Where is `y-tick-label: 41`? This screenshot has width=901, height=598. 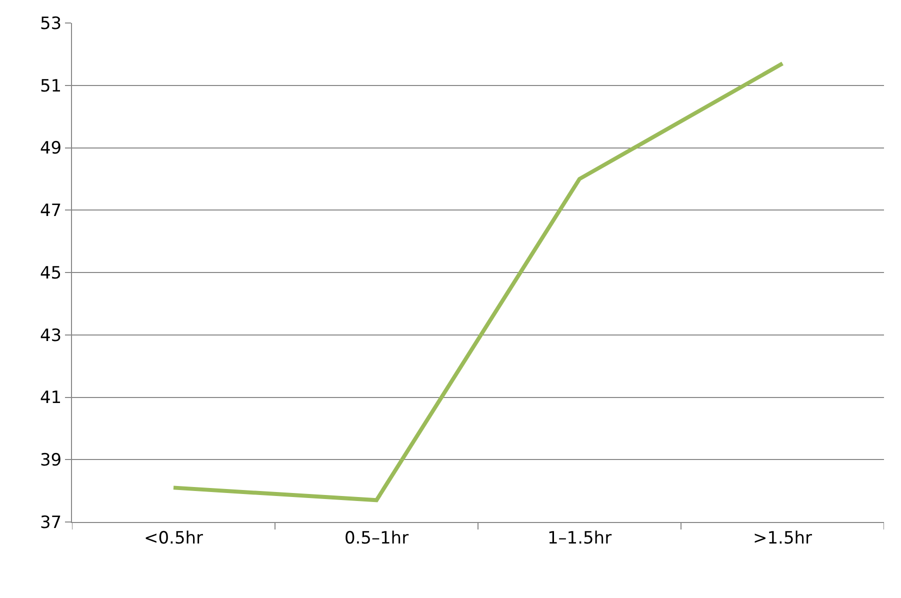 y-tick-label: 41 is located at coordinates (51, 398).